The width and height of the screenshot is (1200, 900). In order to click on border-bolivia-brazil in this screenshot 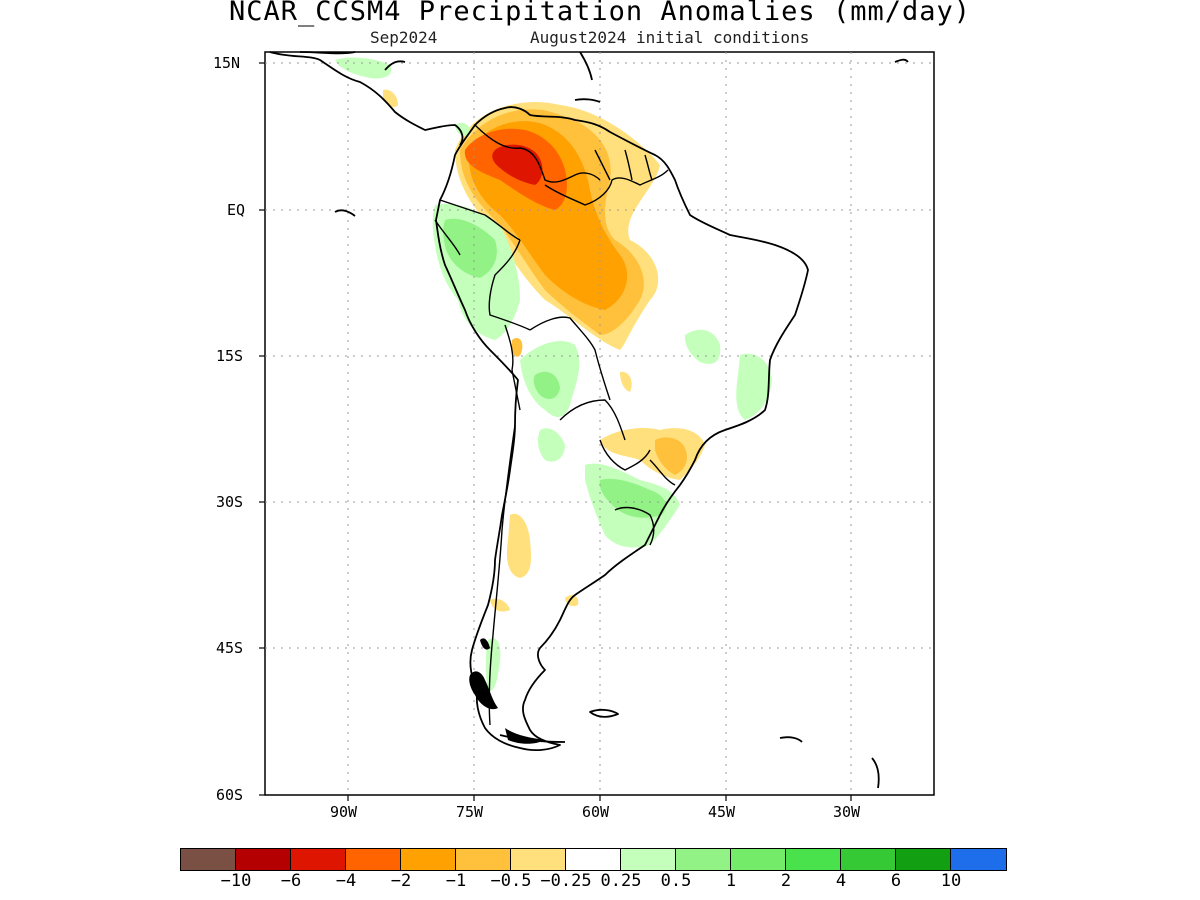, I will do `click(570, 358)`.